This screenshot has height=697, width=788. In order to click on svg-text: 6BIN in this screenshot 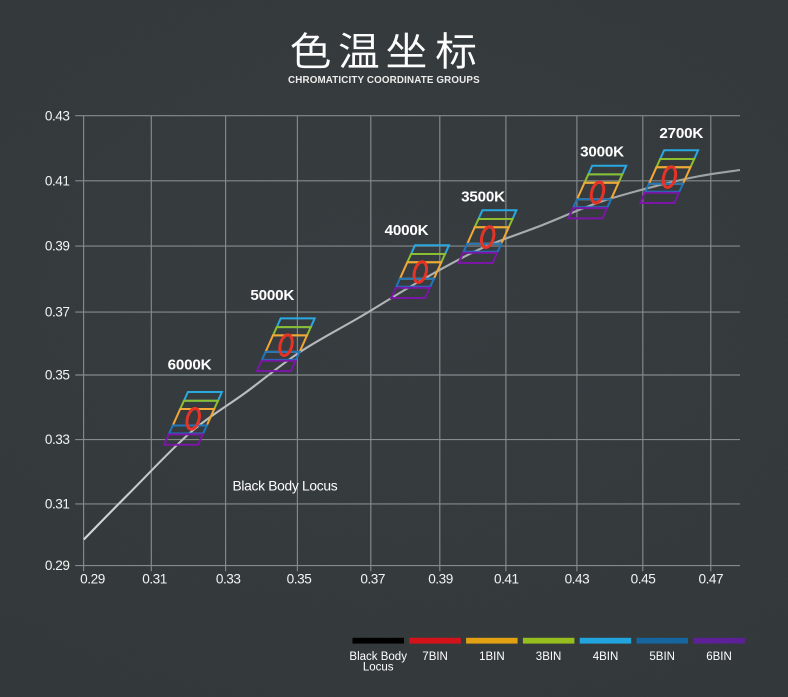, I will do `click(719, 657)`.